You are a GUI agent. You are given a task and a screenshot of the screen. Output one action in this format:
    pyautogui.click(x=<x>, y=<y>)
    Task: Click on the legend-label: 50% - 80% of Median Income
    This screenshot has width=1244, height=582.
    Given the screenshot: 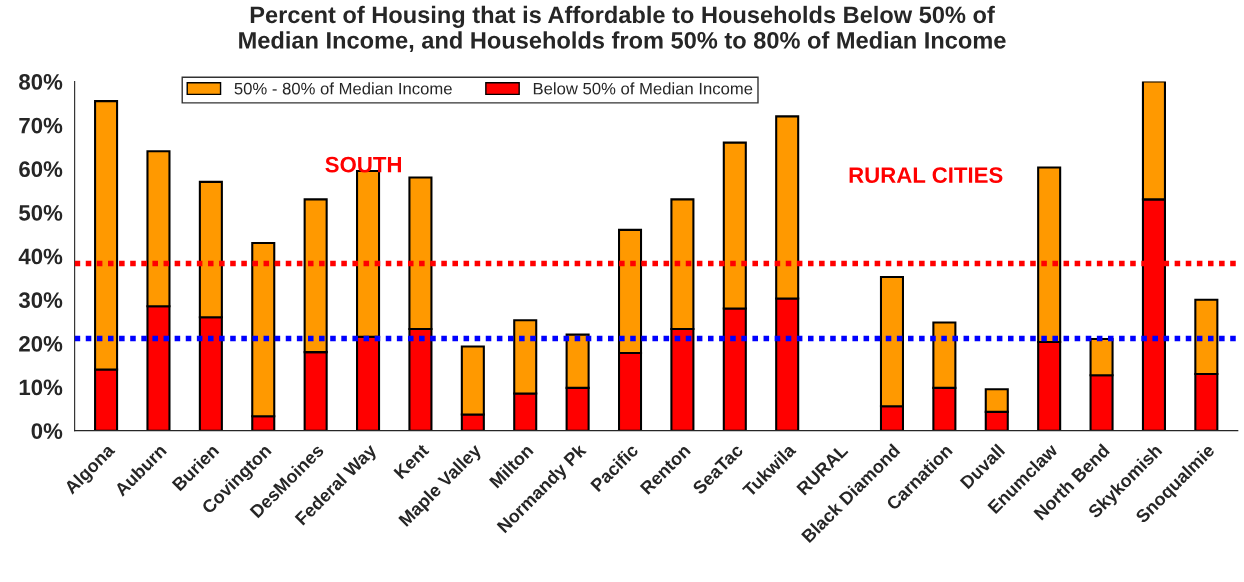 What is the action you would take?
    pyautogui.click(x=343, y=88)
    